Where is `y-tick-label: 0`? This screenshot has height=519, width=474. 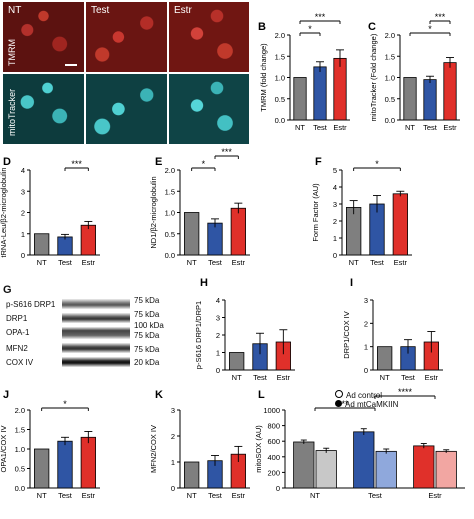
y-tick-label: 0 is located at coordinates (366, 370).